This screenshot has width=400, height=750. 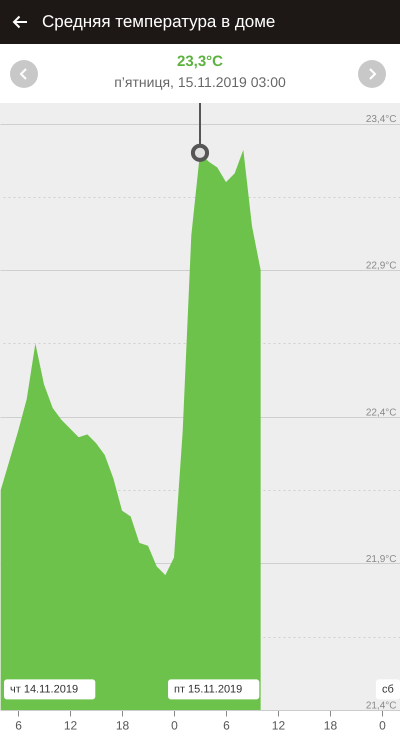 I want to click on y-tick-label: 21,9°C, so click(x=381, y=559).